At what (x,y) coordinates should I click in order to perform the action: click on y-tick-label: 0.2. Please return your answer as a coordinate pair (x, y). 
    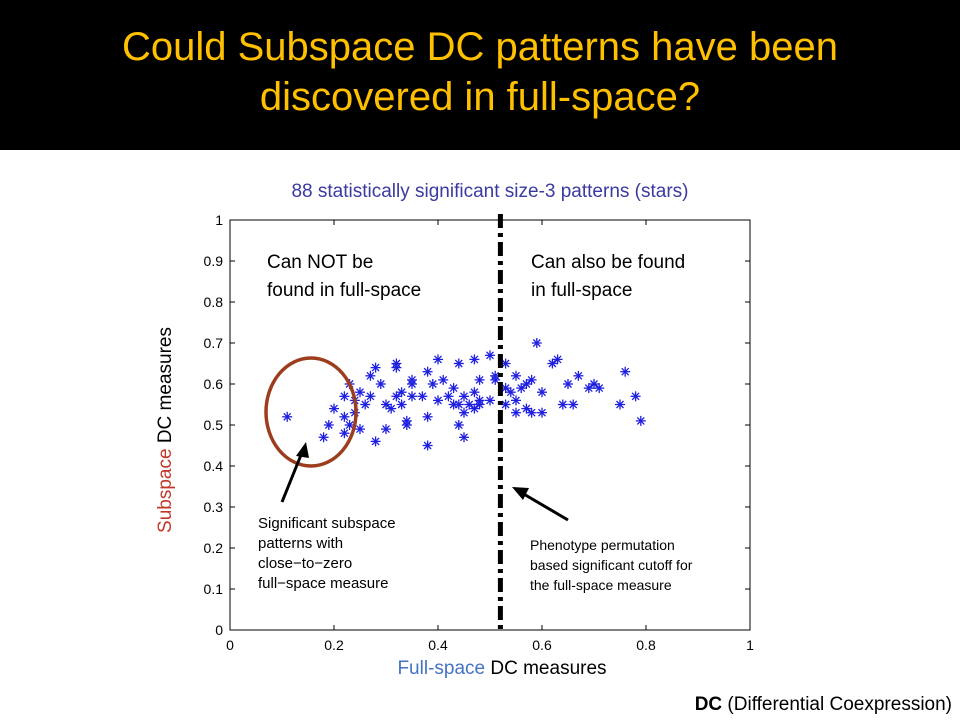
    Looking at the image, I should click on (214, 548).